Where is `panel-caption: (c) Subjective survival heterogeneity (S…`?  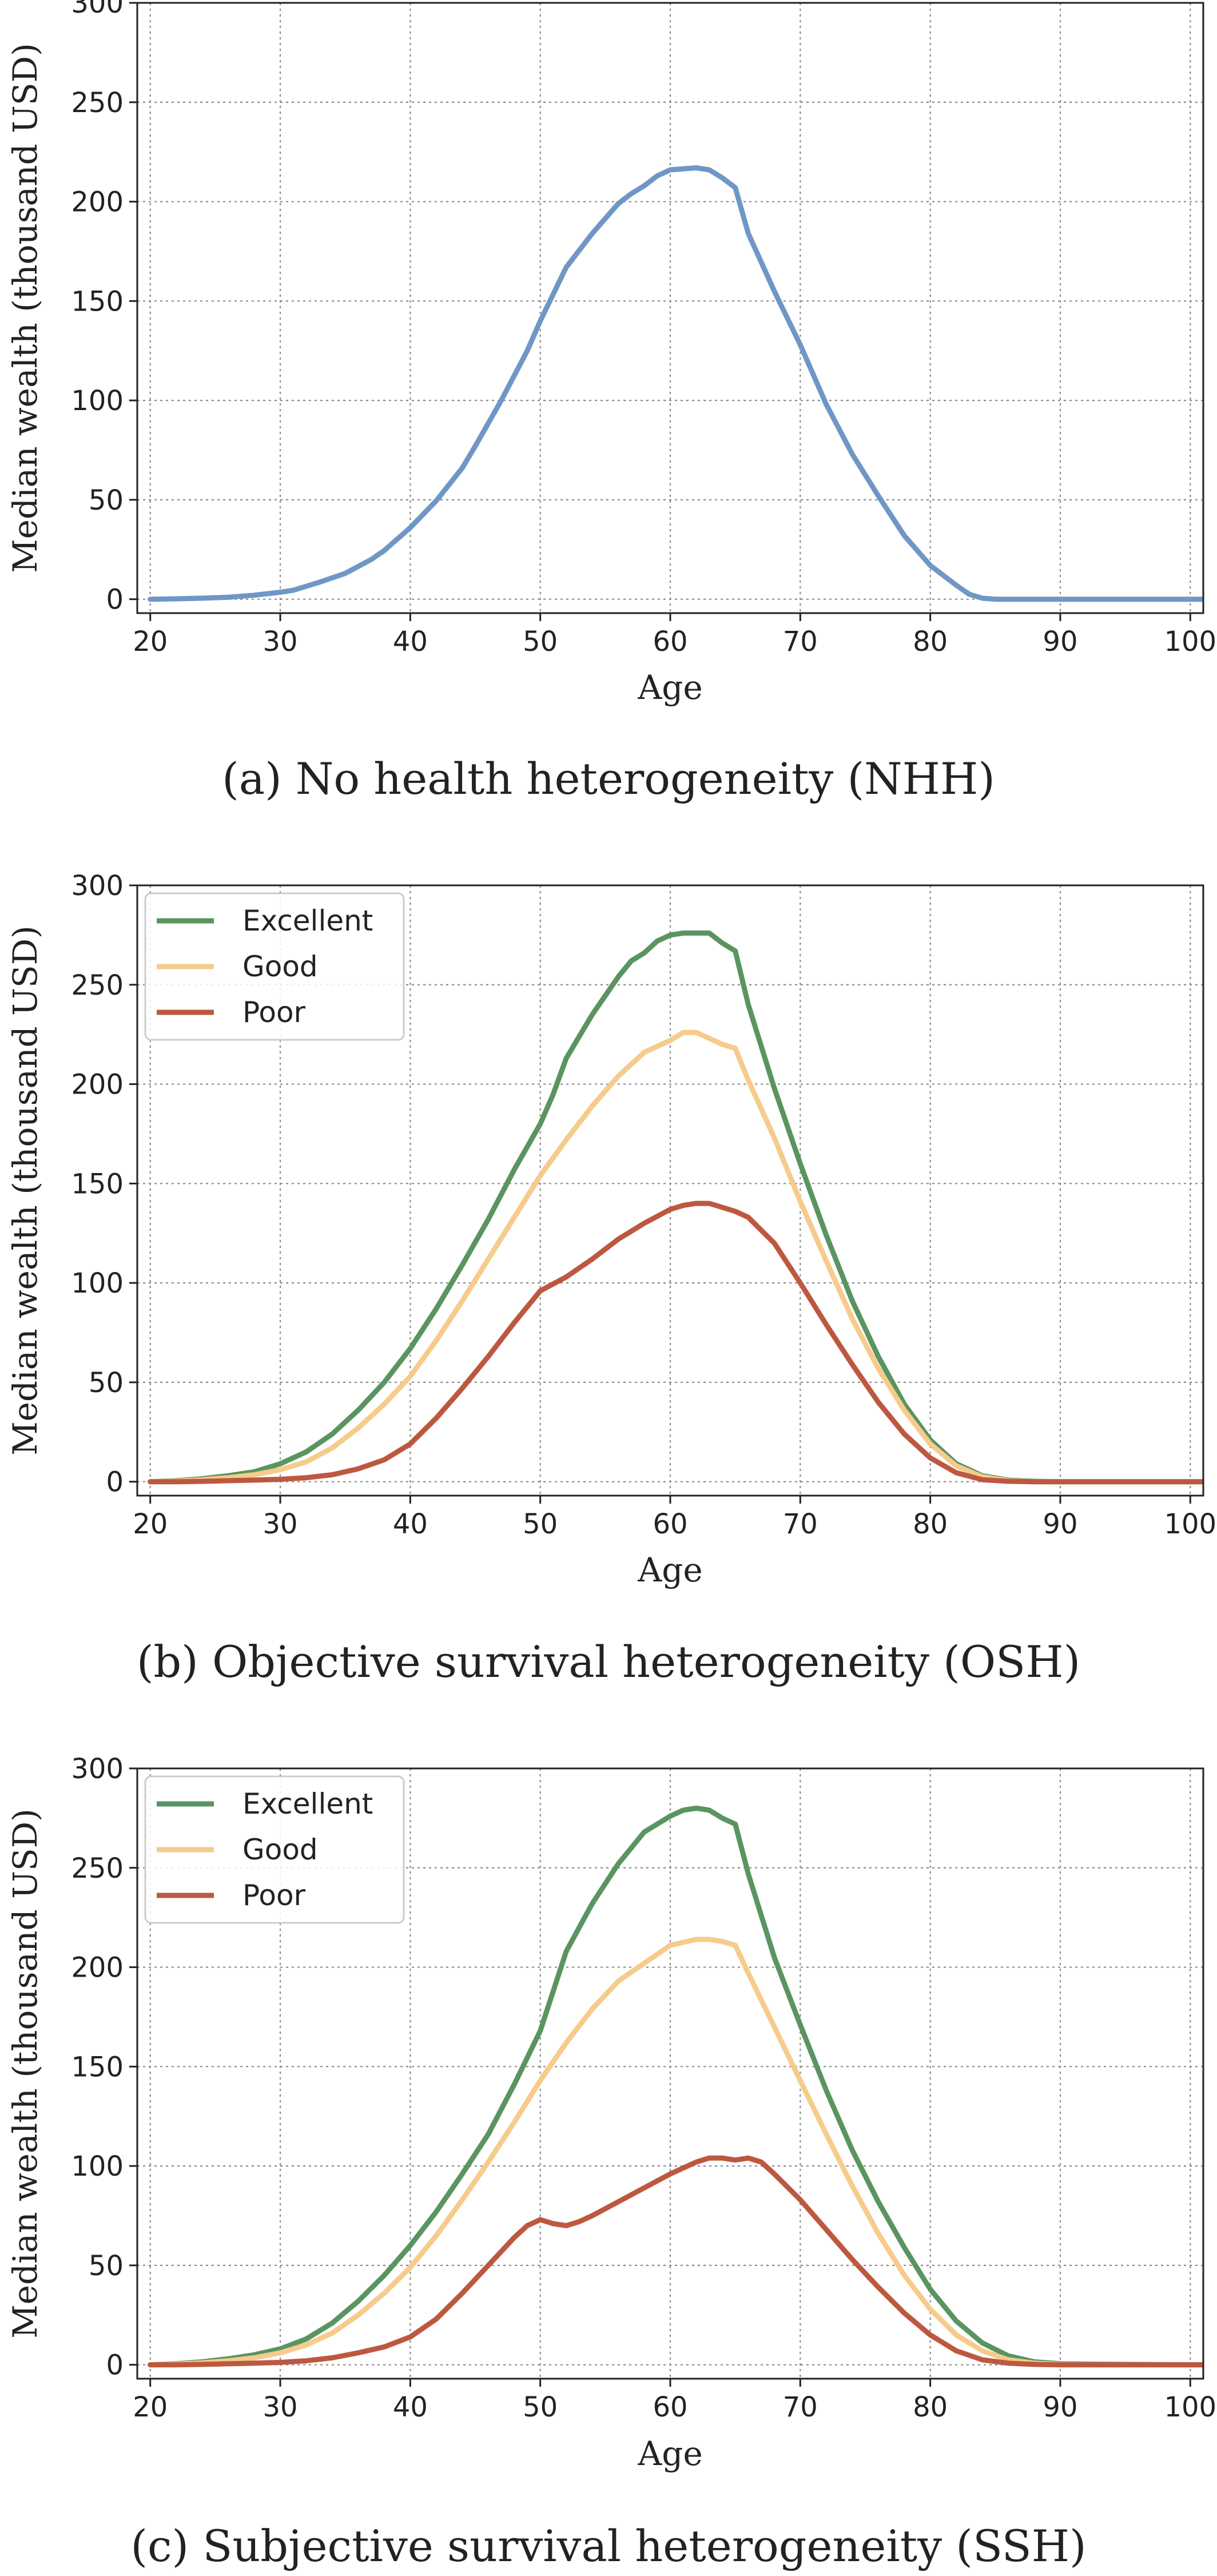
panel-caption: (c) Subjective survival heterogeneity (S… is located at coordinates (608, 2546).